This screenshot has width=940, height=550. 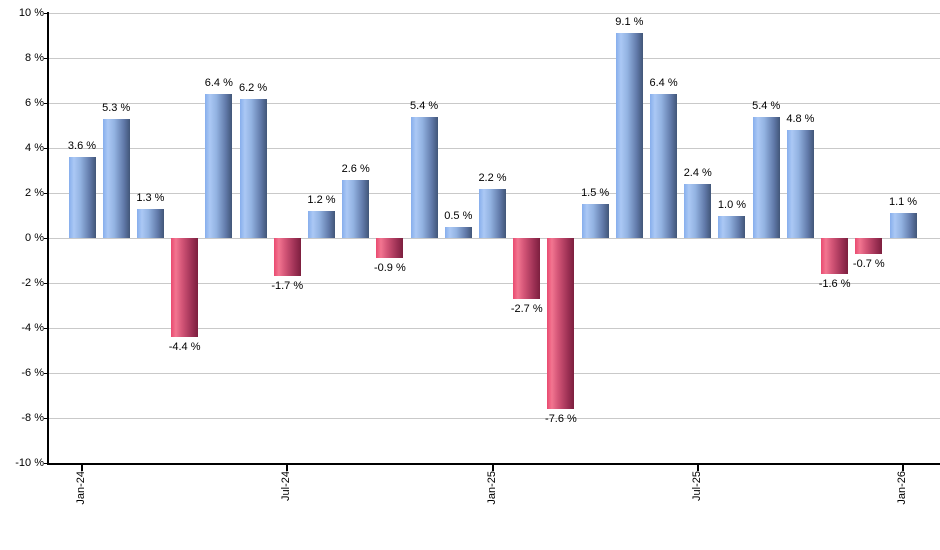 What do you see at coordinates (34, 238) in the screenshot?
I see `y-axis-tick-label: 0 %` at bounding box center [34, 238].